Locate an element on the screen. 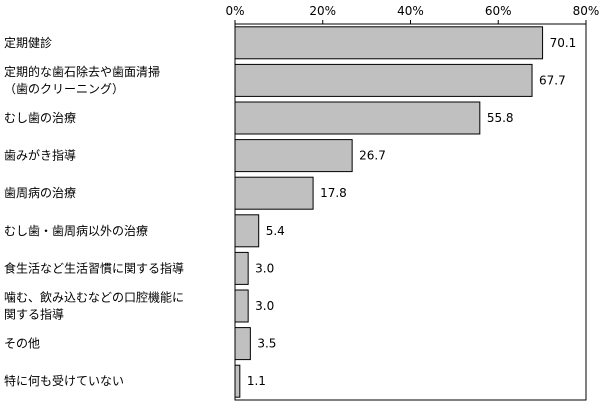 The height and width of the screenshot is (404, 600). x-tick-label: 40% is located at coordinates (410, 11).